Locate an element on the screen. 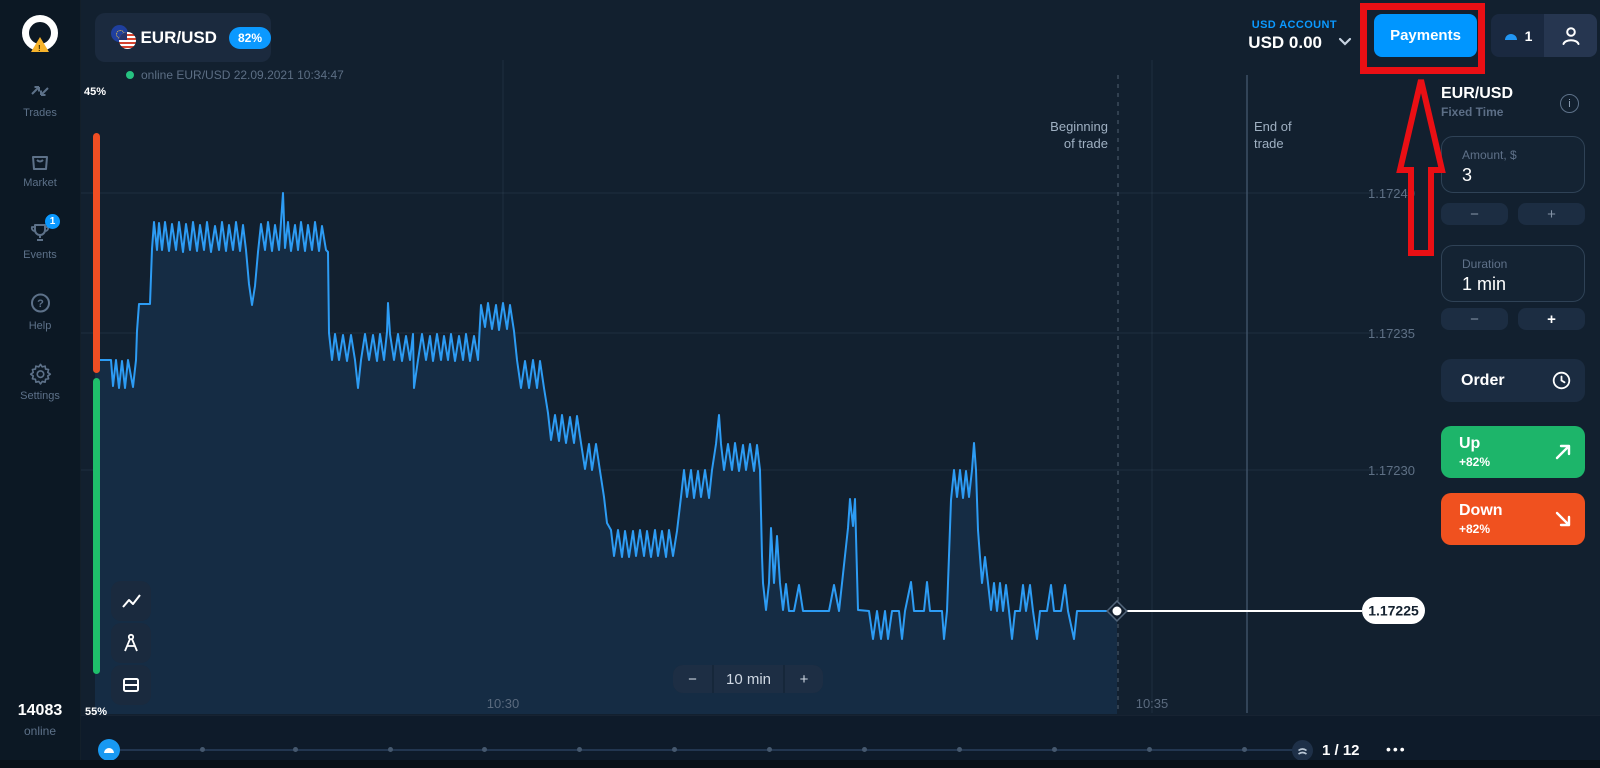  chart-type-button is located at coordinates (131, 601).